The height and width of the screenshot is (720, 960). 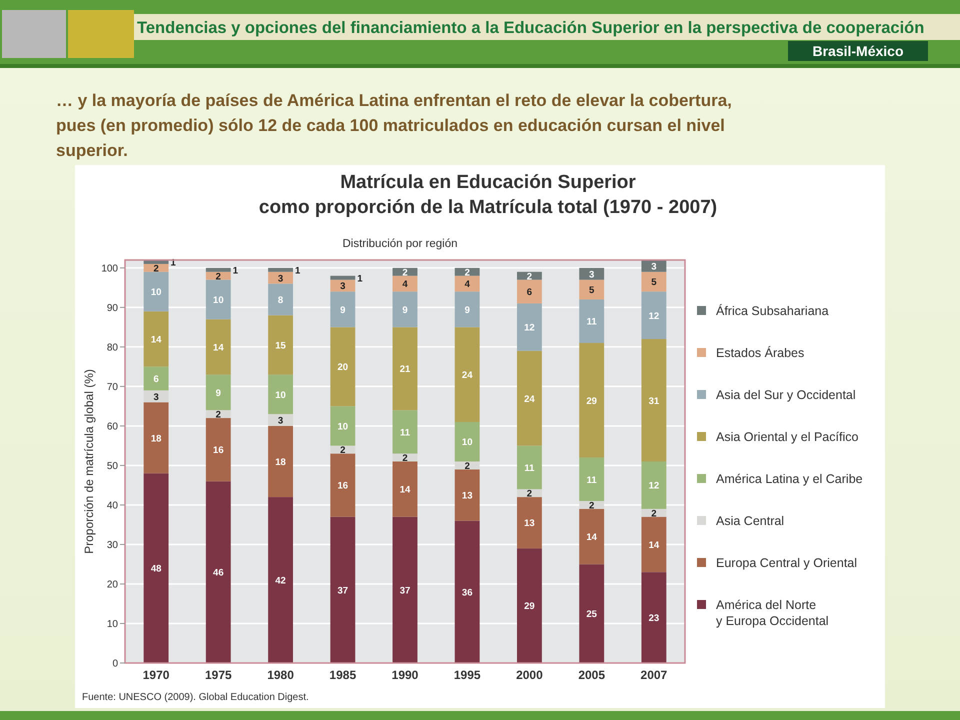 What do you see at coordinates (858, 51) in the screenshot?
I see `text: Brasil-México` at bounding box center [858, 51].